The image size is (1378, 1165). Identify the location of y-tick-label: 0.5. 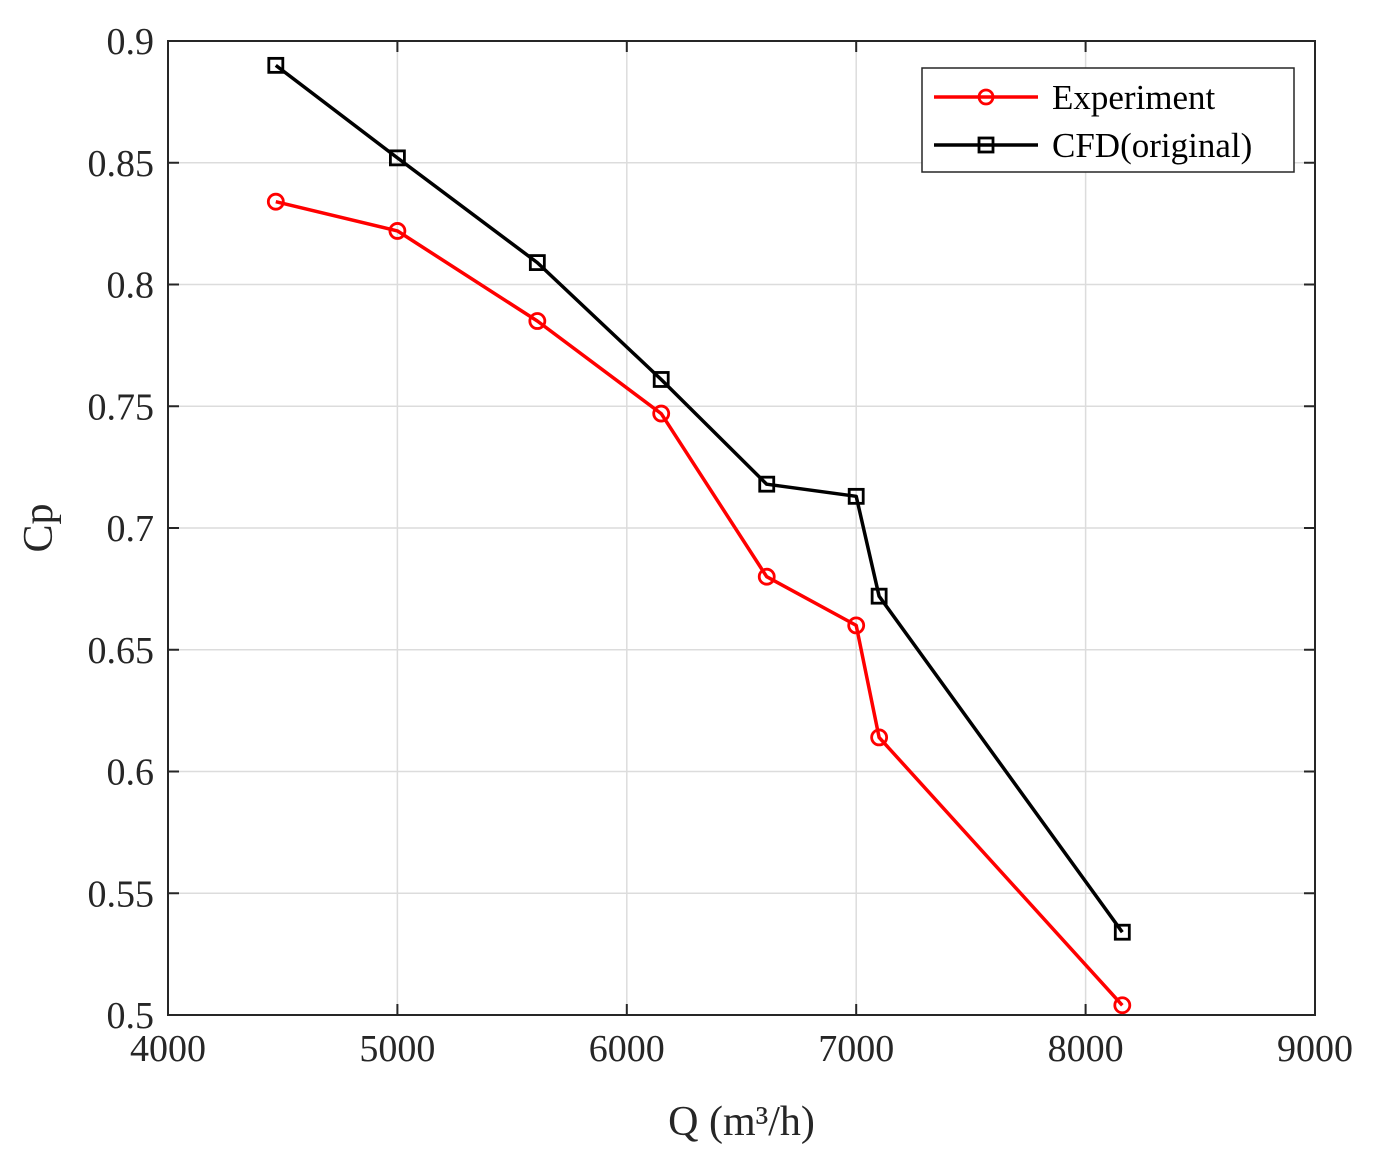
(131, 1016).